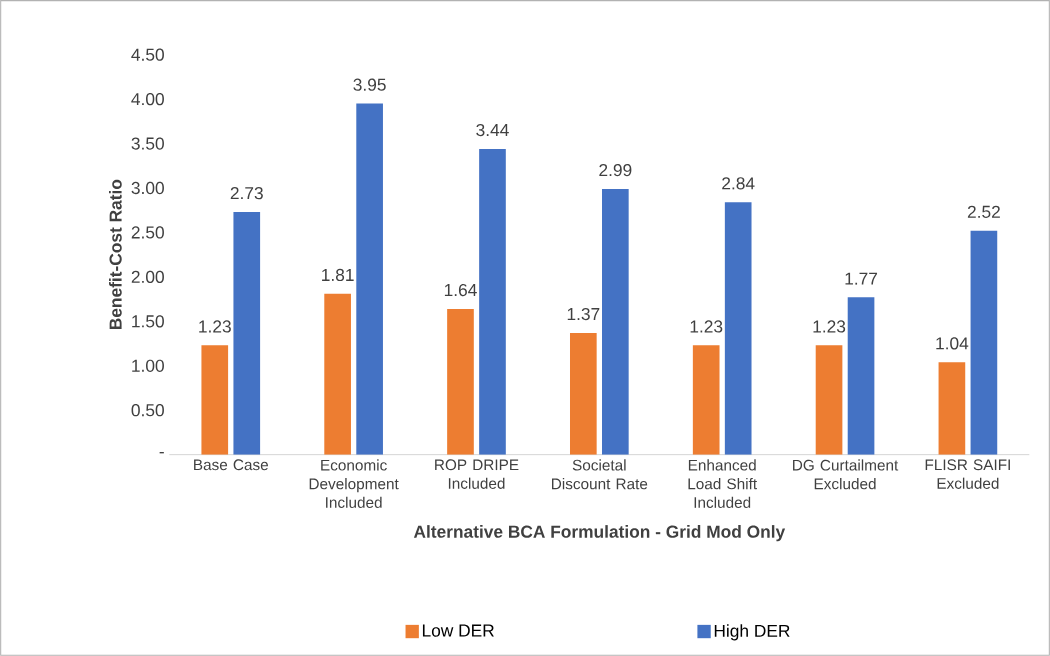 This screenshot has height=656, width=1050. What do you see at coordinates (861, 278) in the screenshot?
I see `data-label: 1.77` at bounding box center [861, 278].